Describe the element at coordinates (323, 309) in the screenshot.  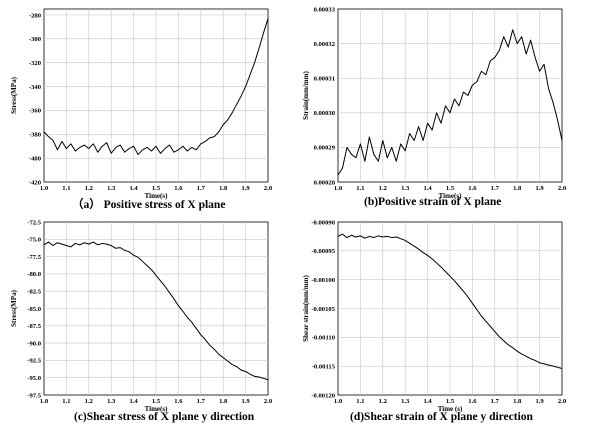
I see `y-tick-label: -0.00105` at that location.